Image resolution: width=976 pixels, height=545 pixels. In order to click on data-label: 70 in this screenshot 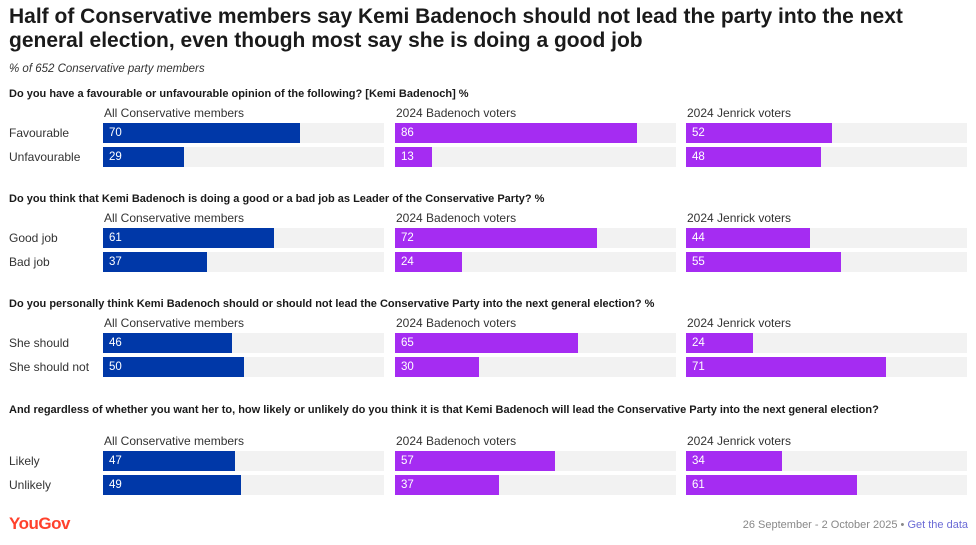, I will do `click(115, 133)`.